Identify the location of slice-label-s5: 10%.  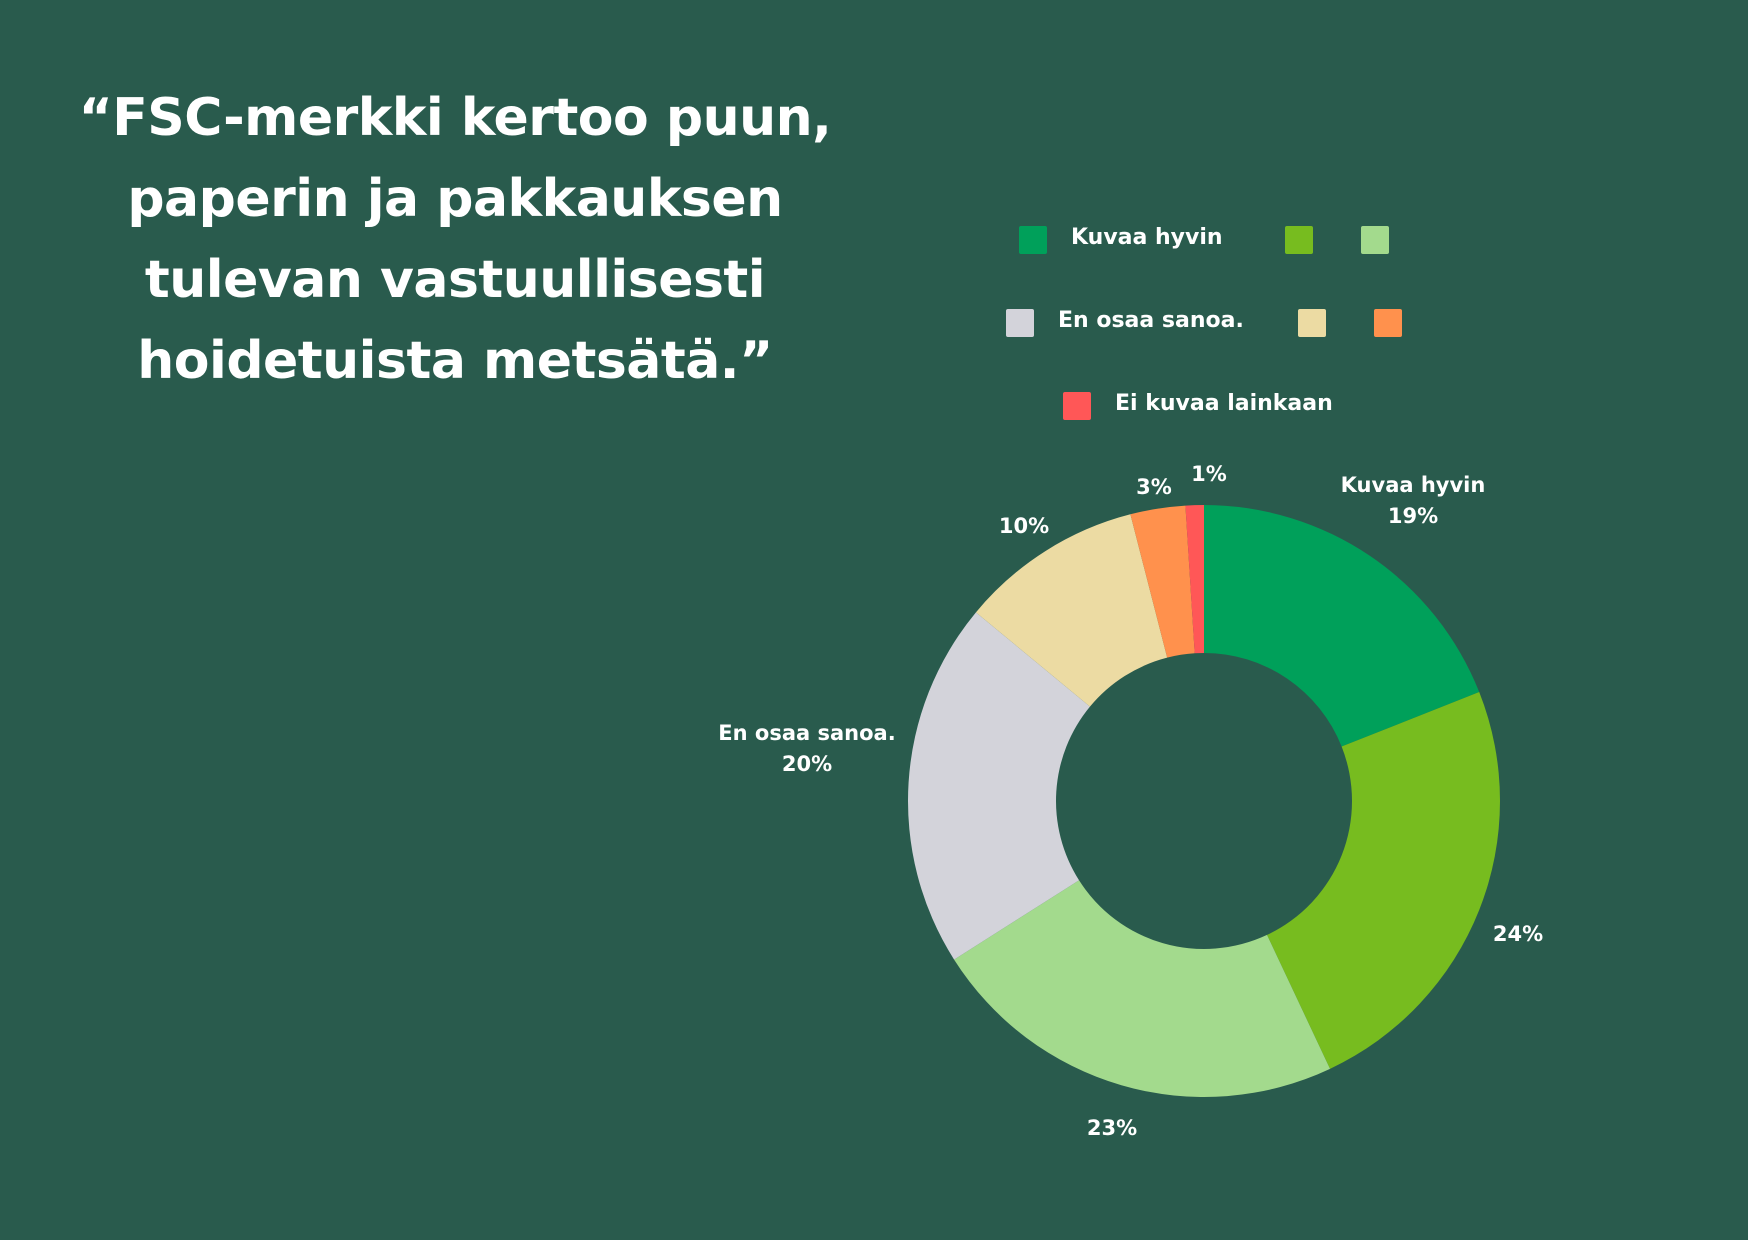
(1024, 526).